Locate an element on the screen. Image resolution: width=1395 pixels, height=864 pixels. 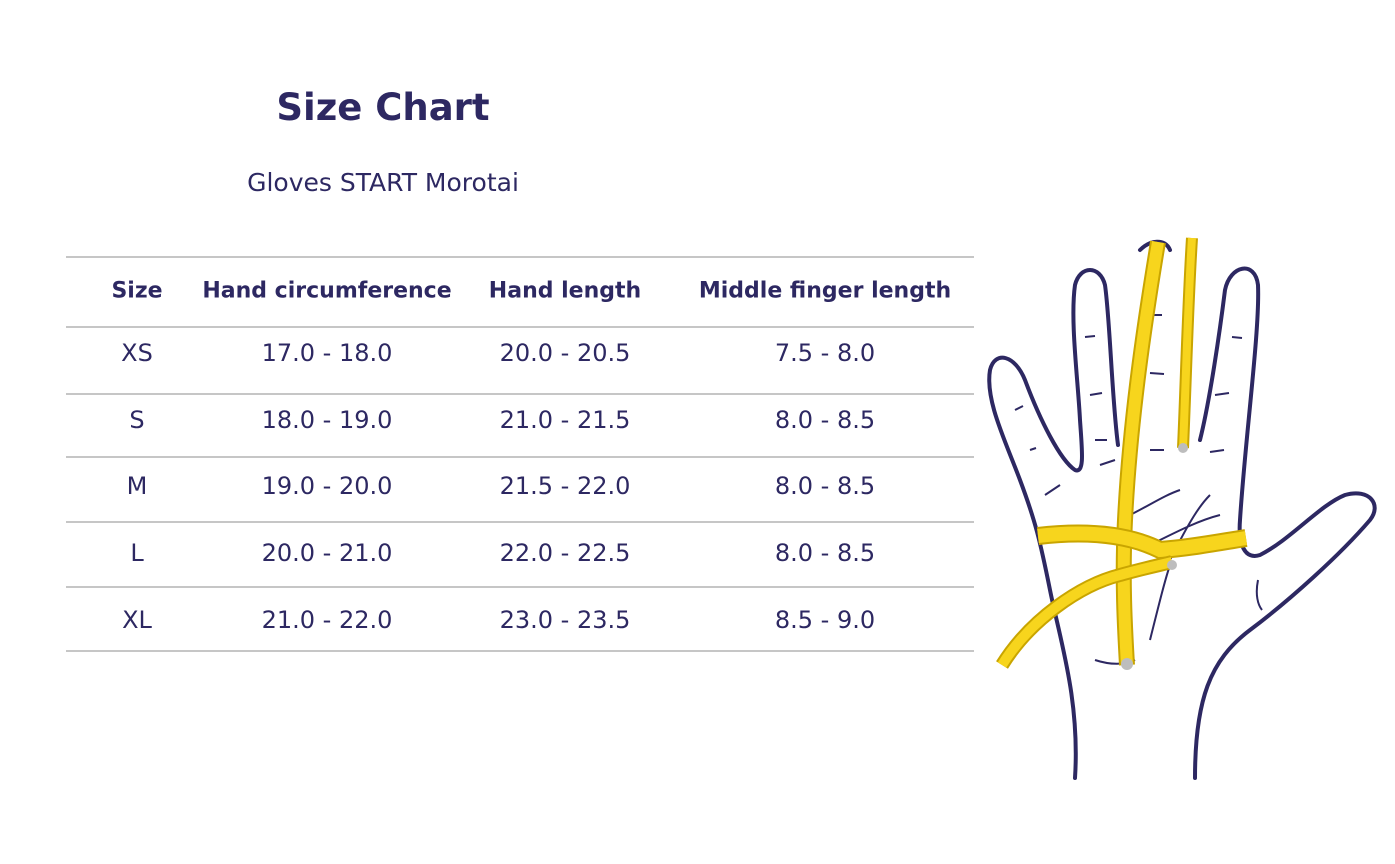
table-cell: XL is located at coordinates (137, 620).